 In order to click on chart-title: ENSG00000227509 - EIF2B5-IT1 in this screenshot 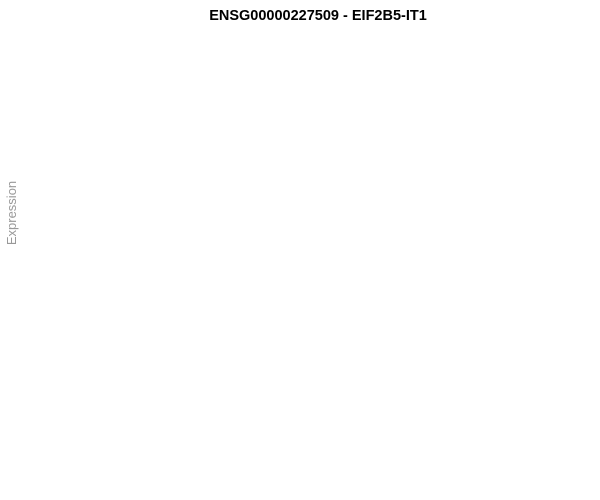, I will do `click(318, 16)`.